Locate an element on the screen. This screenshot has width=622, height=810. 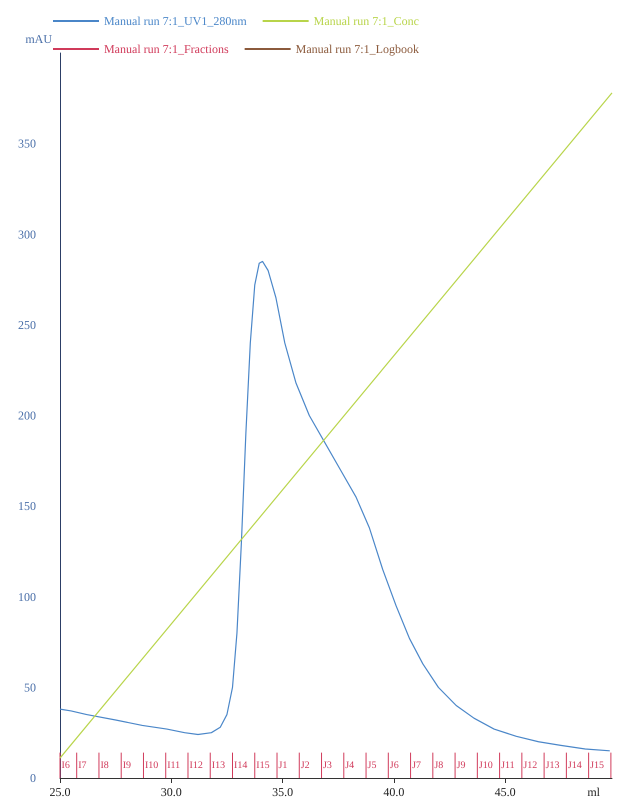
legend-label: Manual run 7:1_UV1_280nm is located at coordinates (176, 21).